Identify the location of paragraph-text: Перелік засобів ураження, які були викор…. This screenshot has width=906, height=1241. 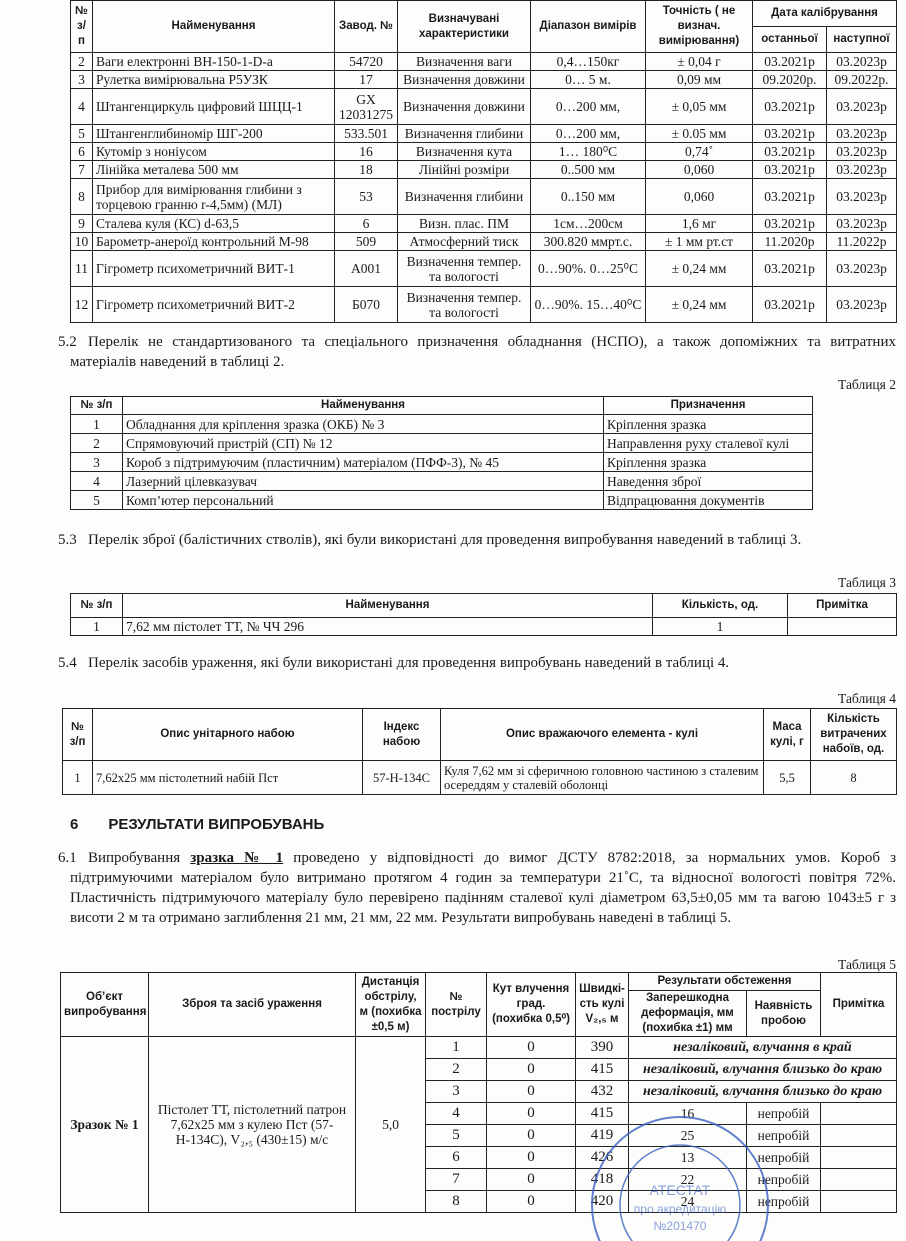
(409, 663).